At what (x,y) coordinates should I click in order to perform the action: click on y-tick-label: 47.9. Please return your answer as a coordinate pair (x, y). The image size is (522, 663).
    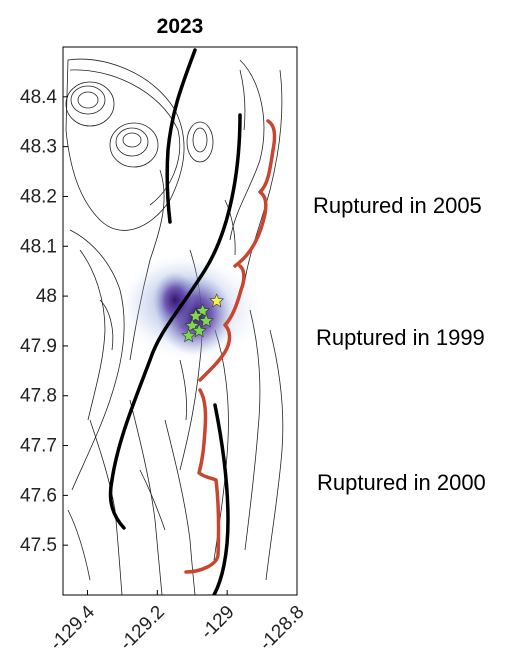
    Looking at the image, I should click on (38, 346).